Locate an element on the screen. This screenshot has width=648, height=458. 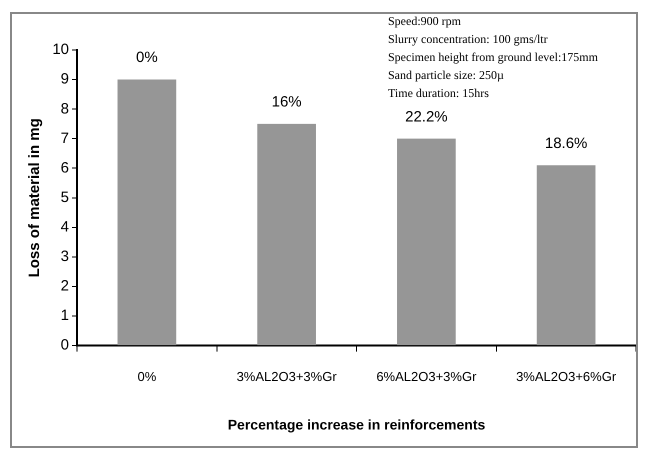
x-tick-label: 0% is located at coordinates (147, 376).